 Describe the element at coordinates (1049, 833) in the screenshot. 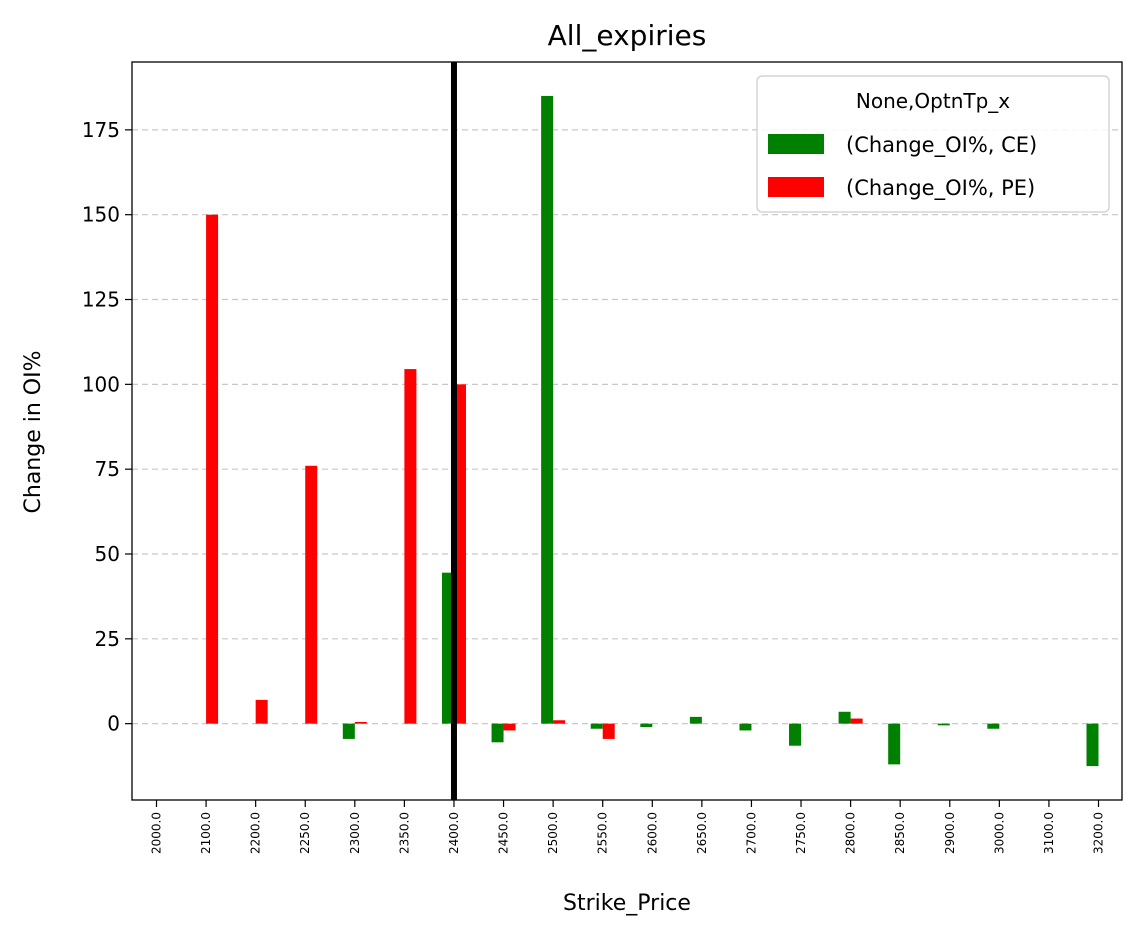

I see `x-tick-label: 3100.0` at that location.